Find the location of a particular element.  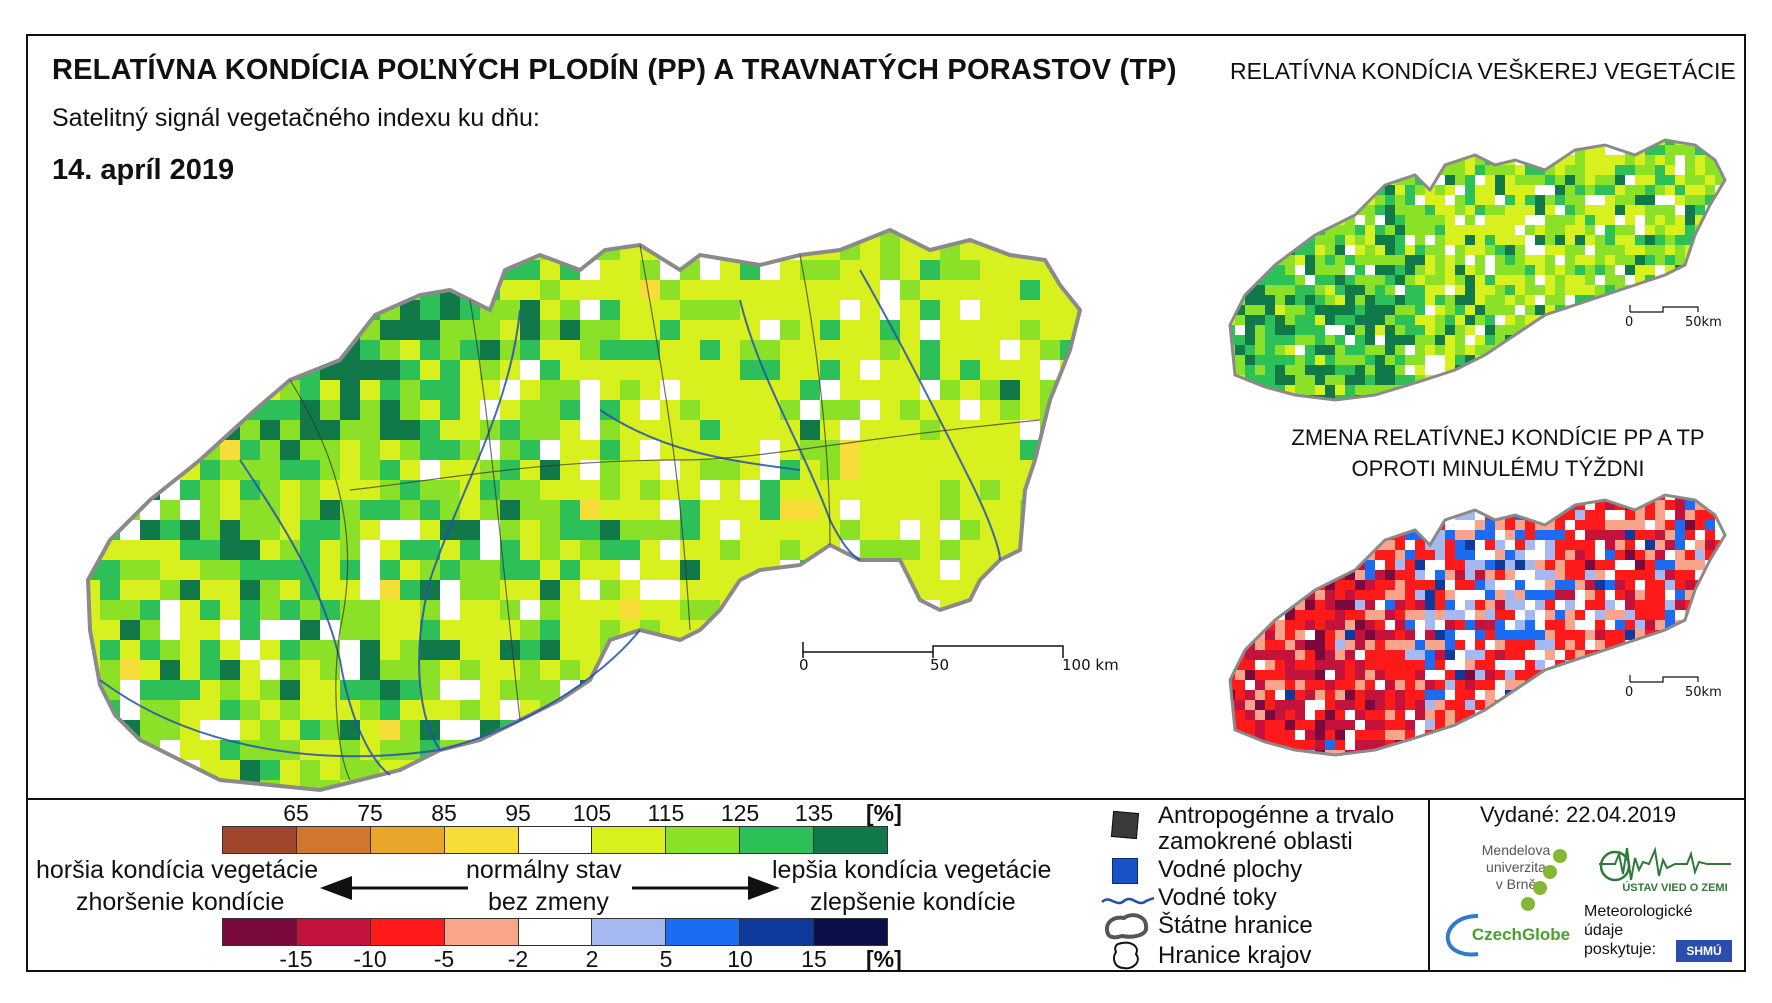

weekly-change-title-line1: ZMENA RELATÍVNEJ KONDÍCIE PP A TP is located at coordinates (1498, 437).